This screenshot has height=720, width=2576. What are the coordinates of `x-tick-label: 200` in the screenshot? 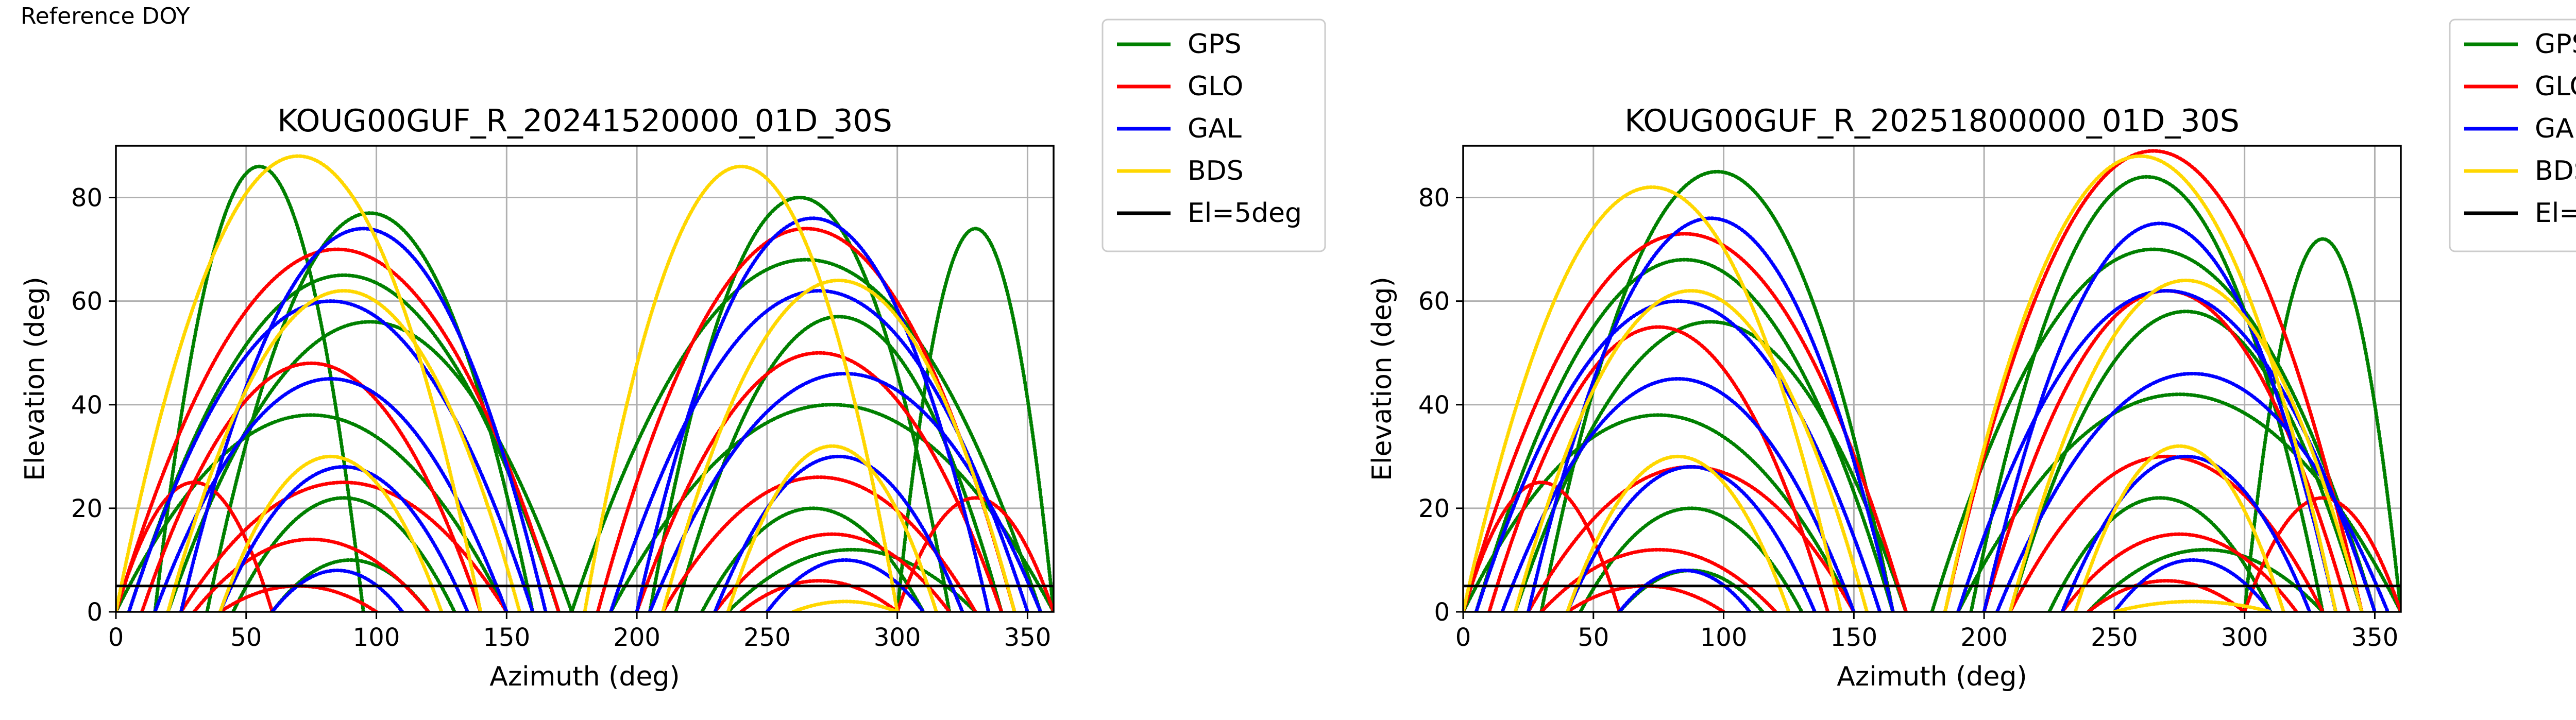 It's located at (636, 637).